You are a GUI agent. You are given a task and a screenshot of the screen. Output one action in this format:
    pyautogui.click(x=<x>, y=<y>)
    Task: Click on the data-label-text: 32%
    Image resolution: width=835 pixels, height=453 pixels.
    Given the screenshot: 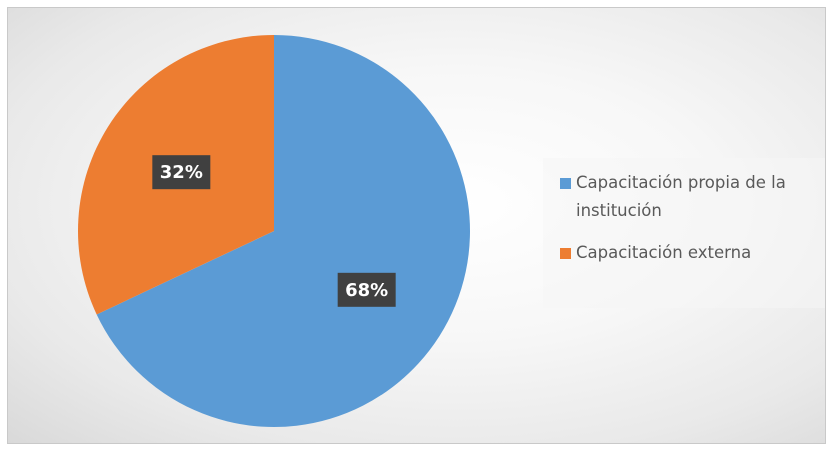 What is the action you would take?
    pyautogui.click(x=181, y=172)
    